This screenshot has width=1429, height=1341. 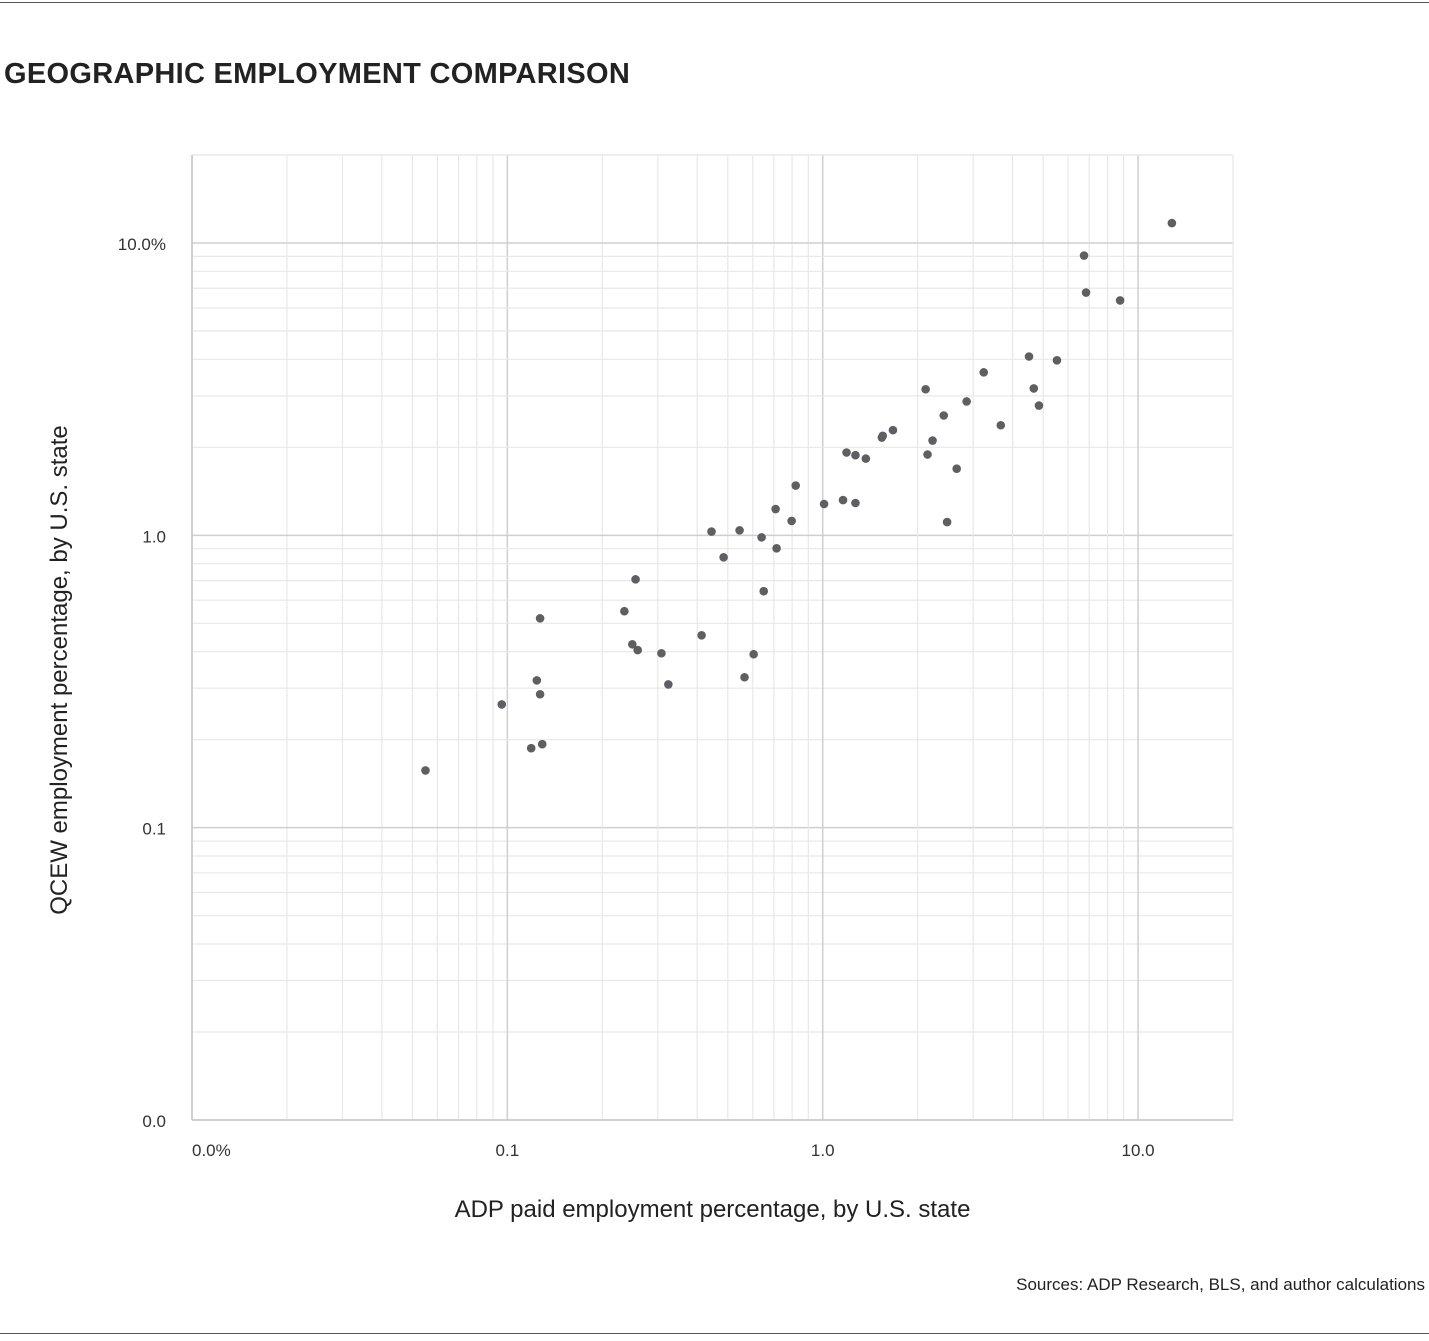 What do you see at coordinates (154, 829) in the screenshot?
I see `y-tick-label: 0.1` at bounding box center [154, 829].